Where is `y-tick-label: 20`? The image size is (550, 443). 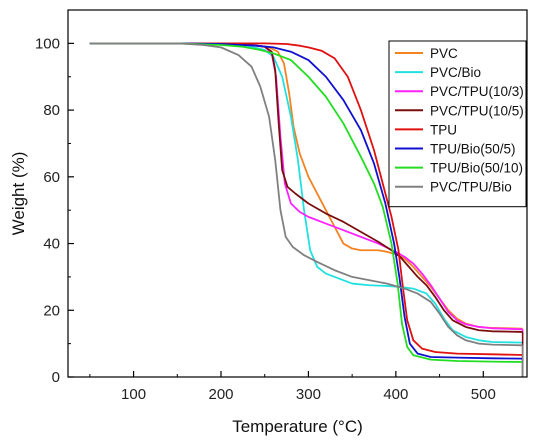
y-tick-label: 20 is located at coordinates (51, 310).